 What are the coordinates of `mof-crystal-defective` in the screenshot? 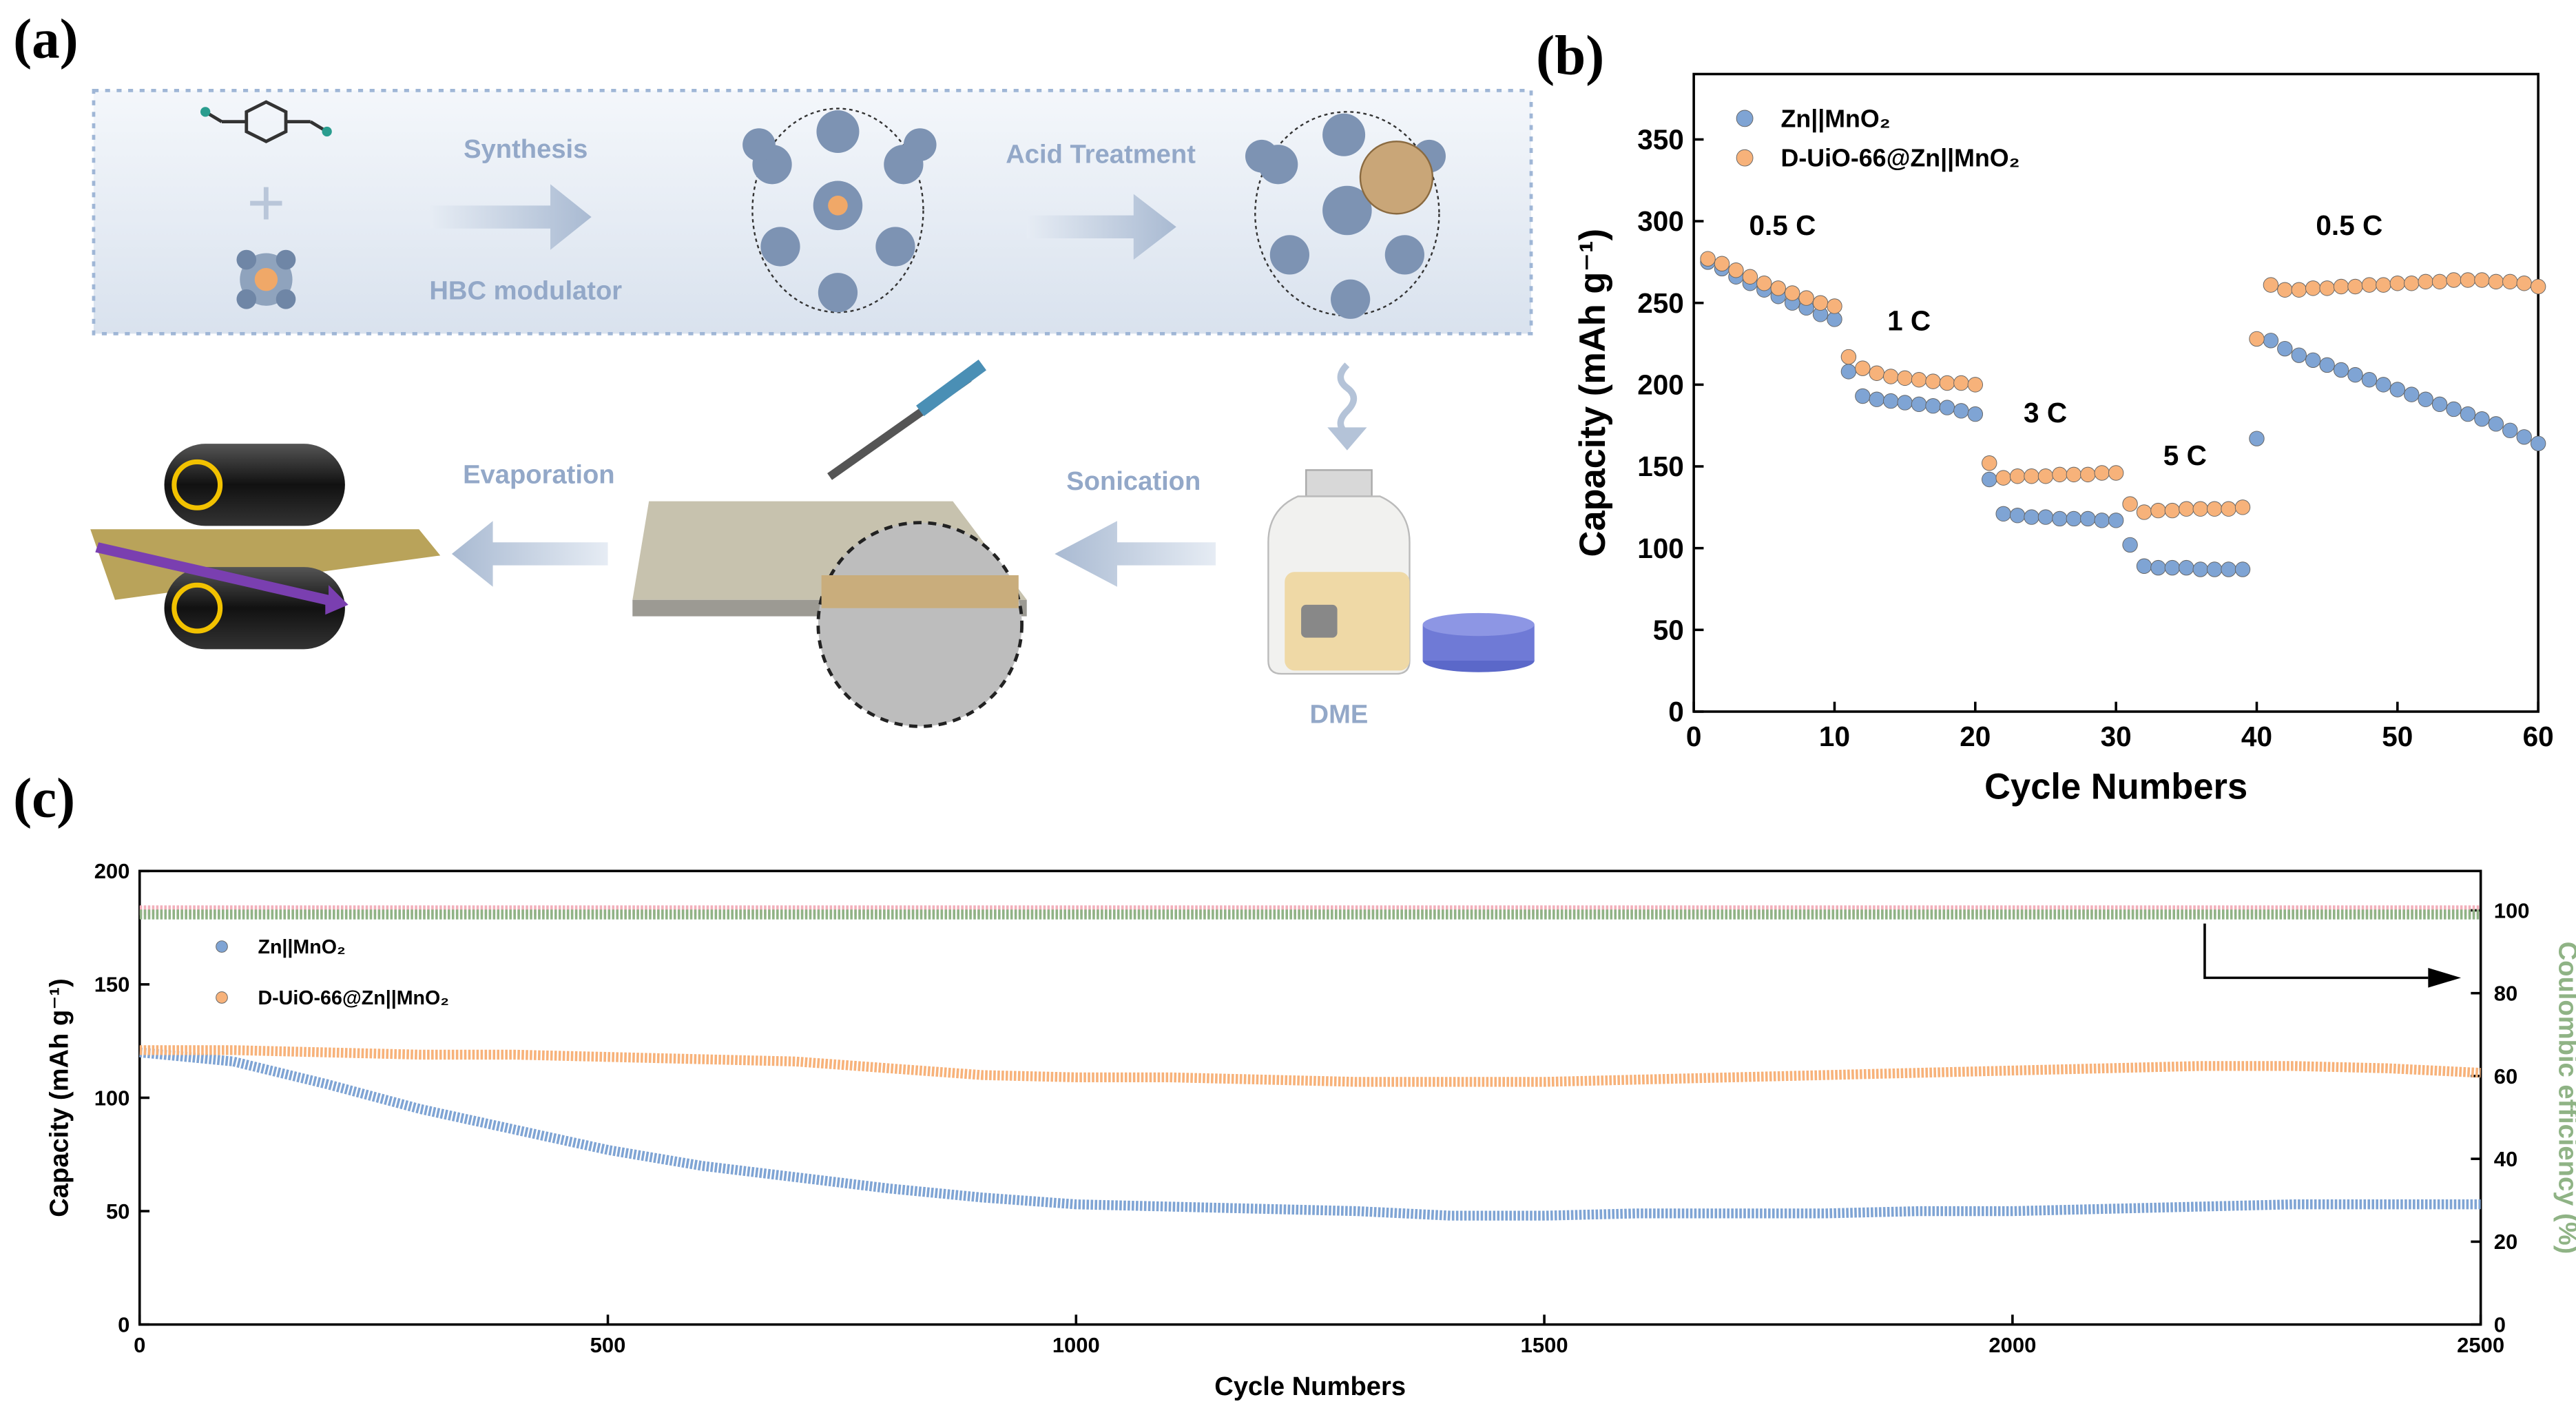 It's located at (1345, 215).